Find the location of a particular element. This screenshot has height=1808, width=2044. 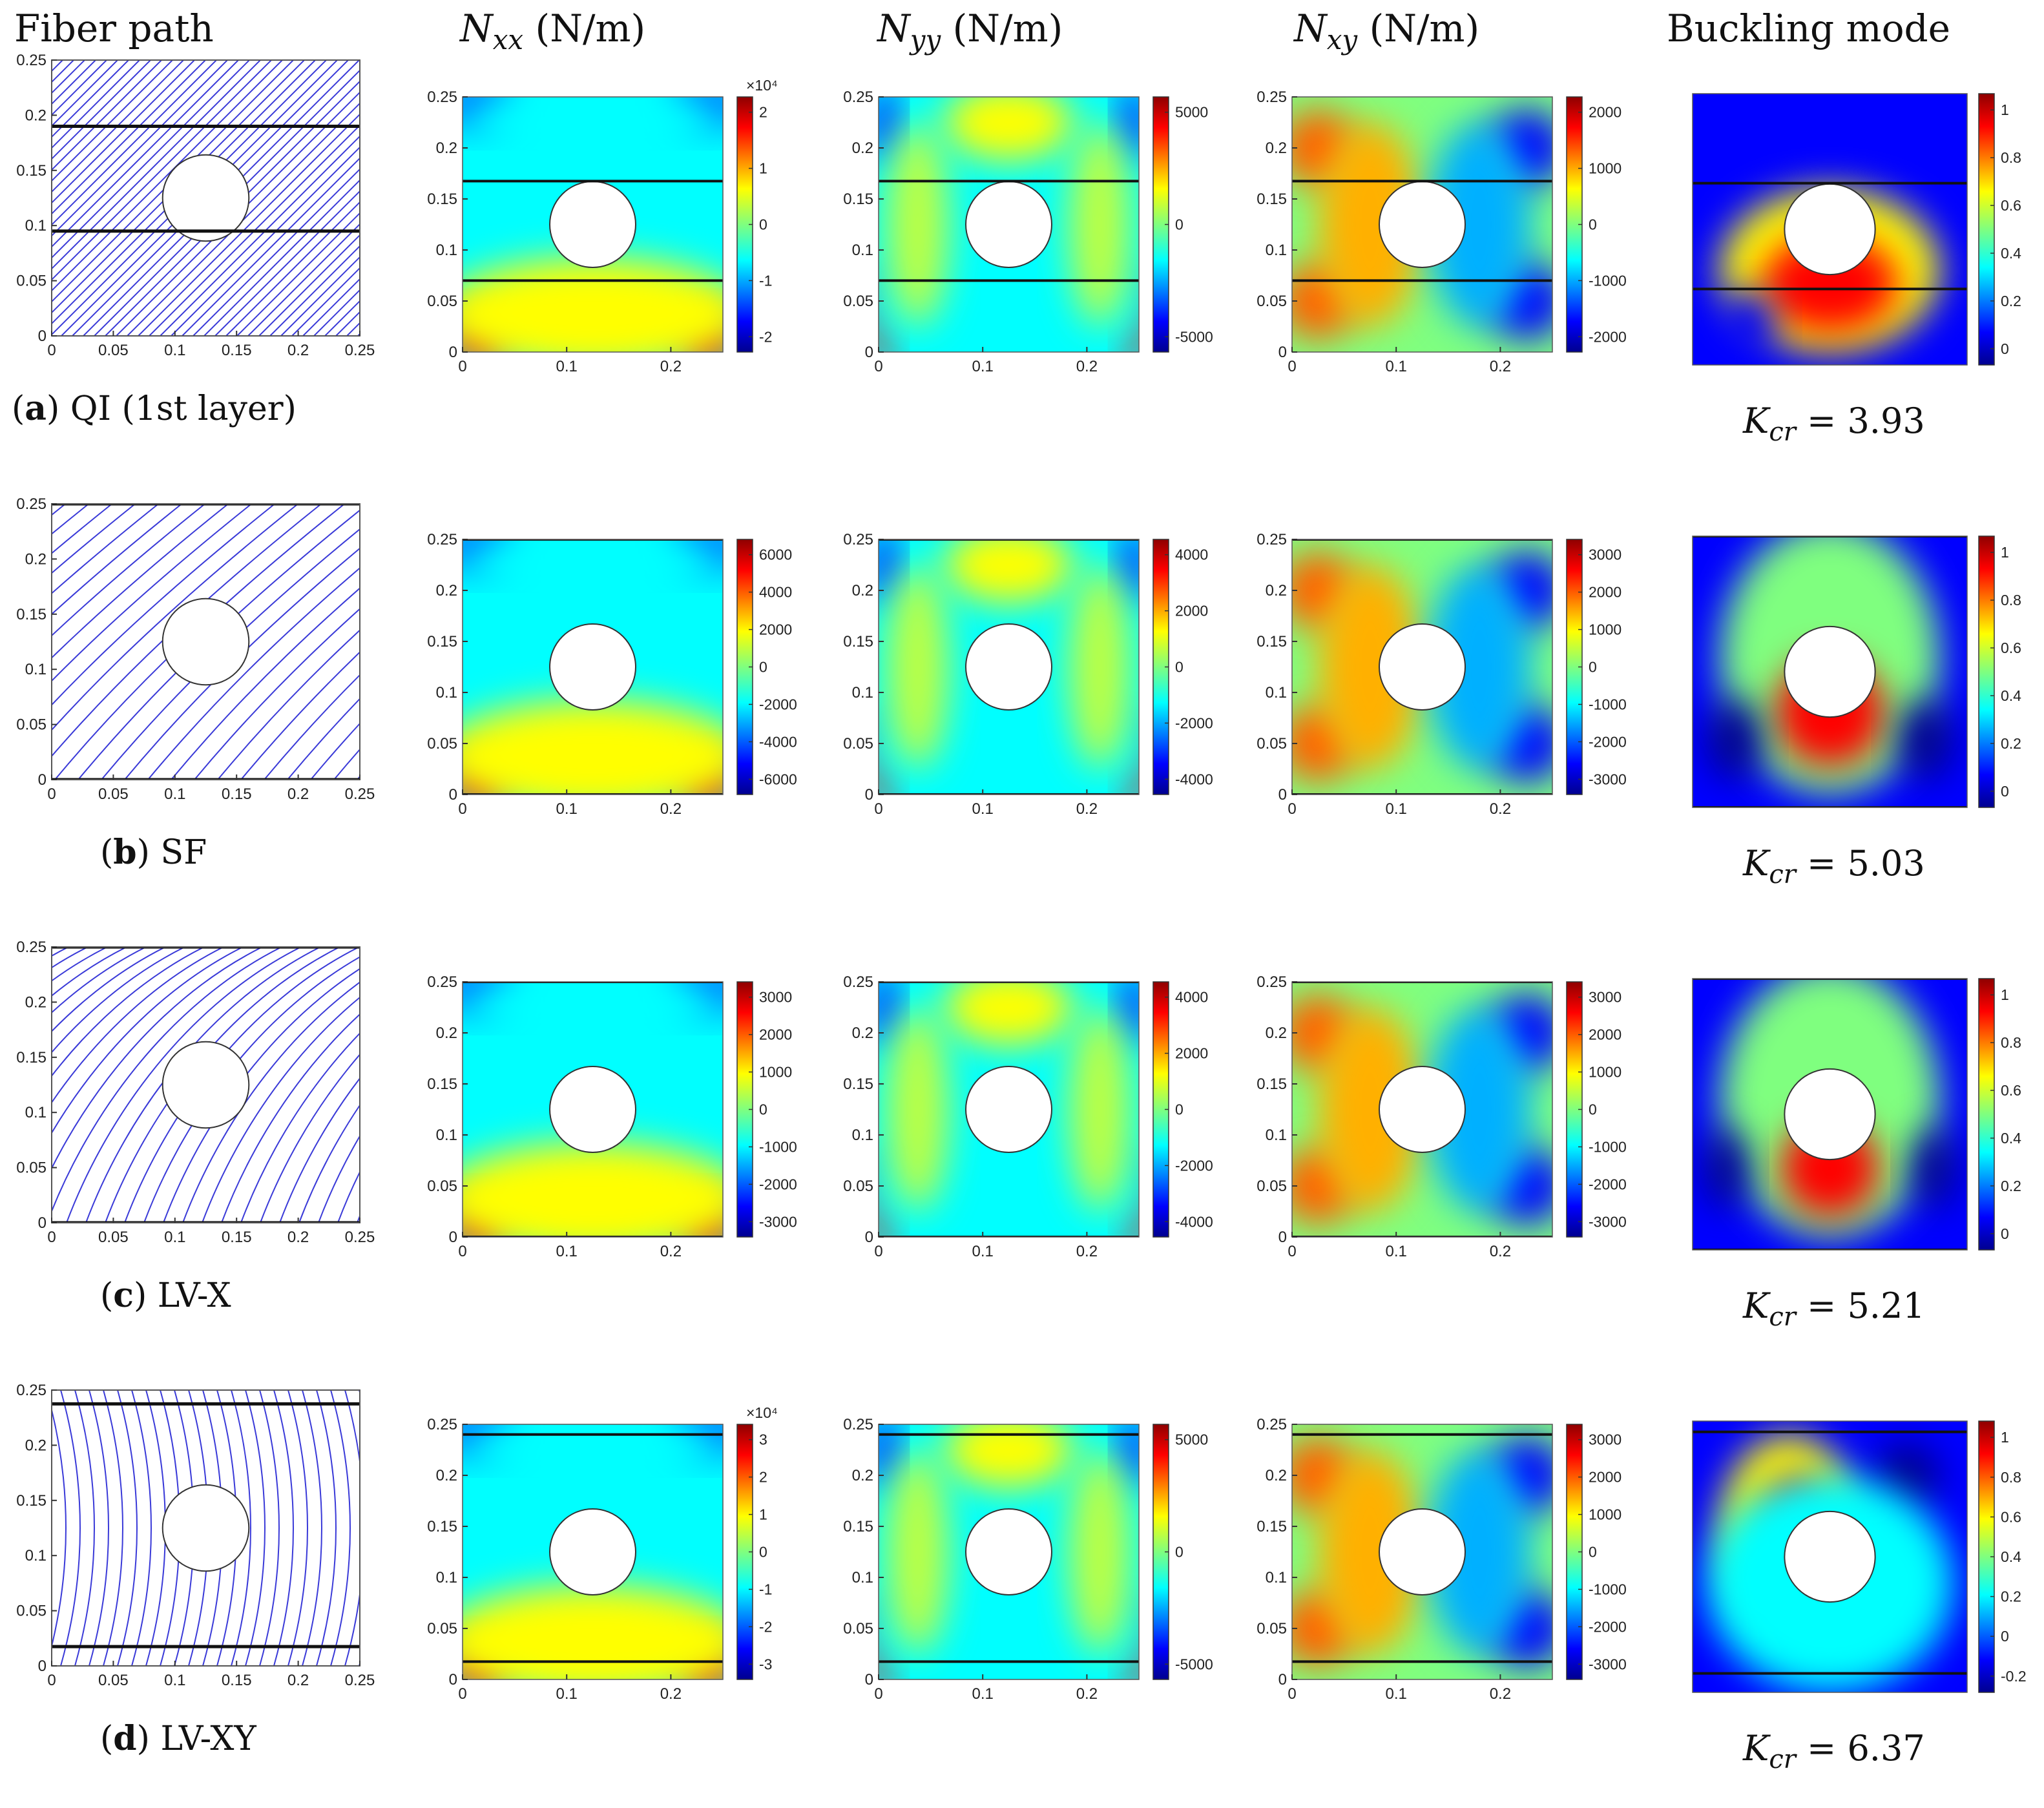

nyy-1-ytick-label: 0 is located at coordinates (869, 795).